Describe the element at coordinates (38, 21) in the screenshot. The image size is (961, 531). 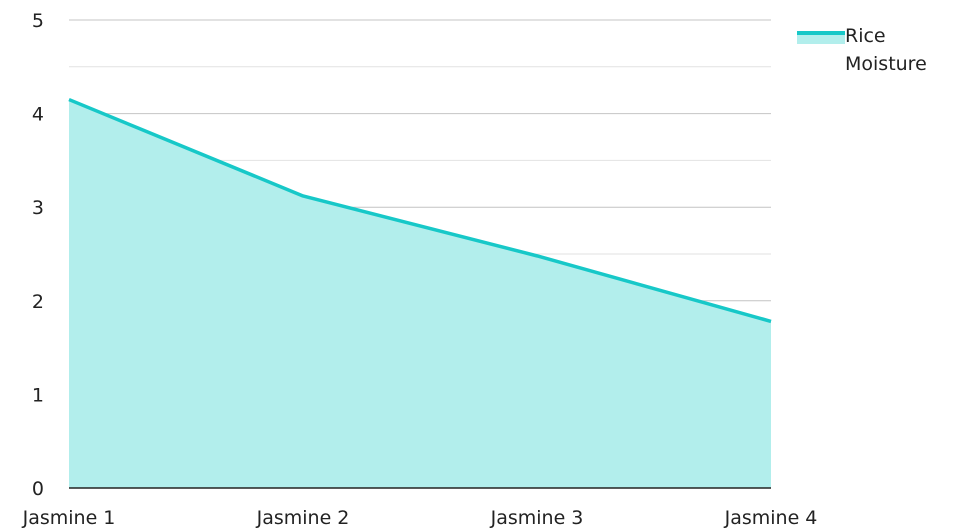
I see `y-tick-label: 5` at that location.